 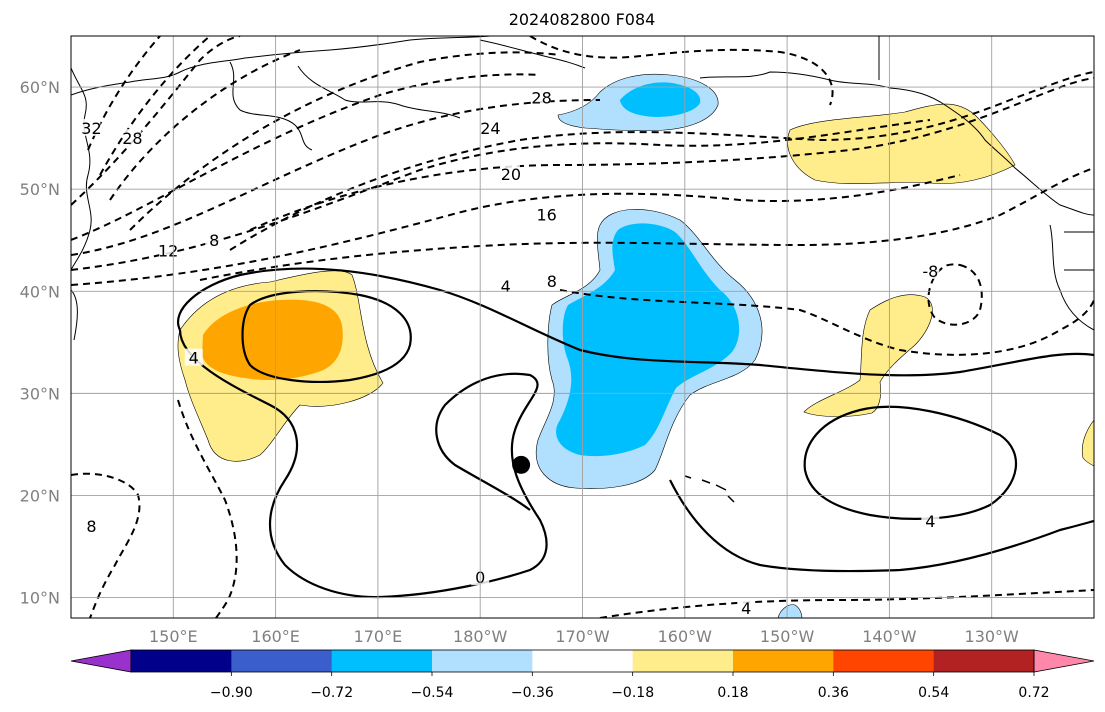 I want to click on lon-tick-label: 180°W, so click(x=480, y=636).